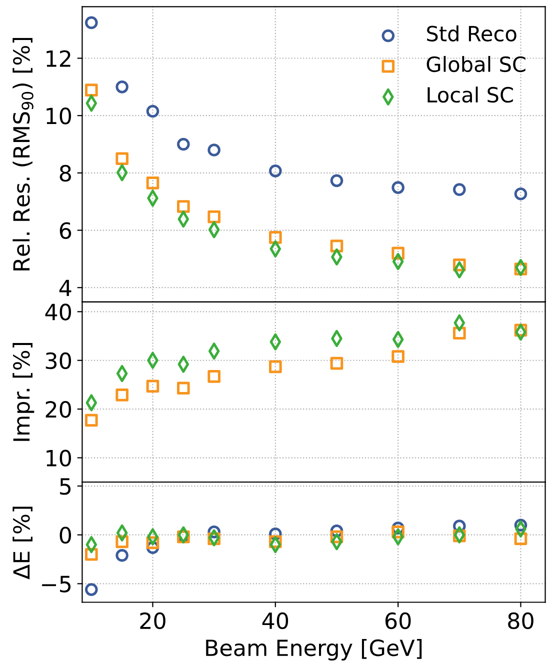 Image resolution: width=548 pixels, height=664 pixels. I want to click on y-axis-title: ΔE [%], so click(22, 543).